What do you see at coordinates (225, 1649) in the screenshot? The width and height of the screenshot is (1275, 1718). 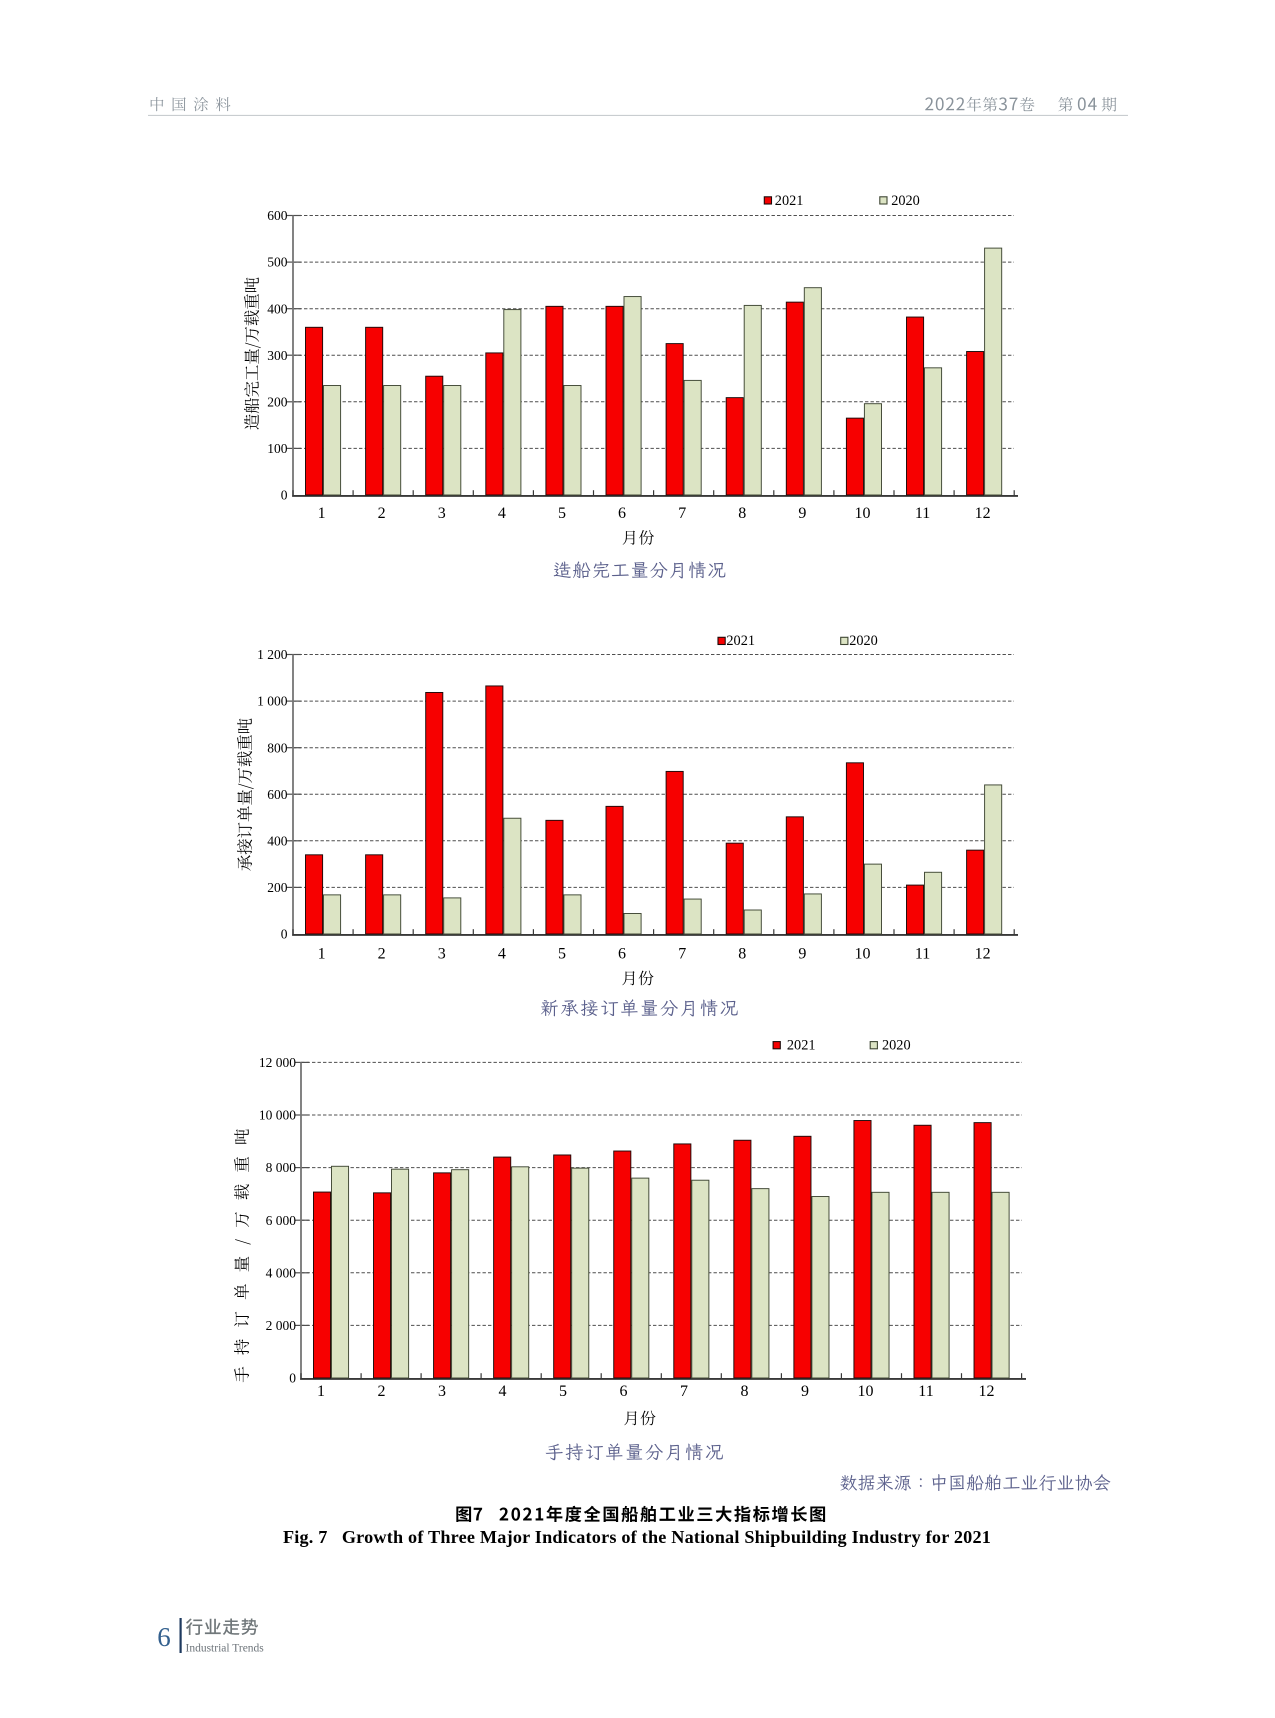 I see `svg-text: Industrial Trends` at bounding box center [225, 1649].